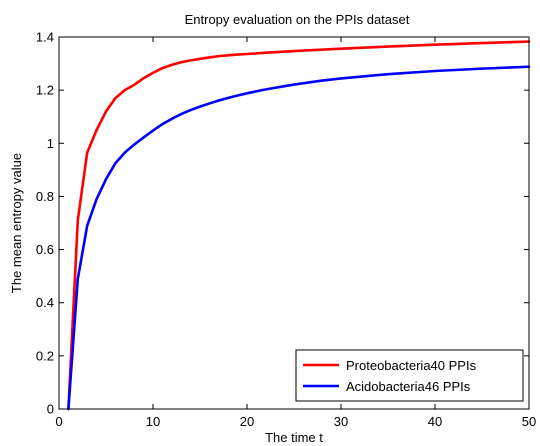 The width and height of the screenshot is (540, 446). Describe the element at coordinates (58, 421) in the screenshot. I see `x-tick-label: 0` at that location.